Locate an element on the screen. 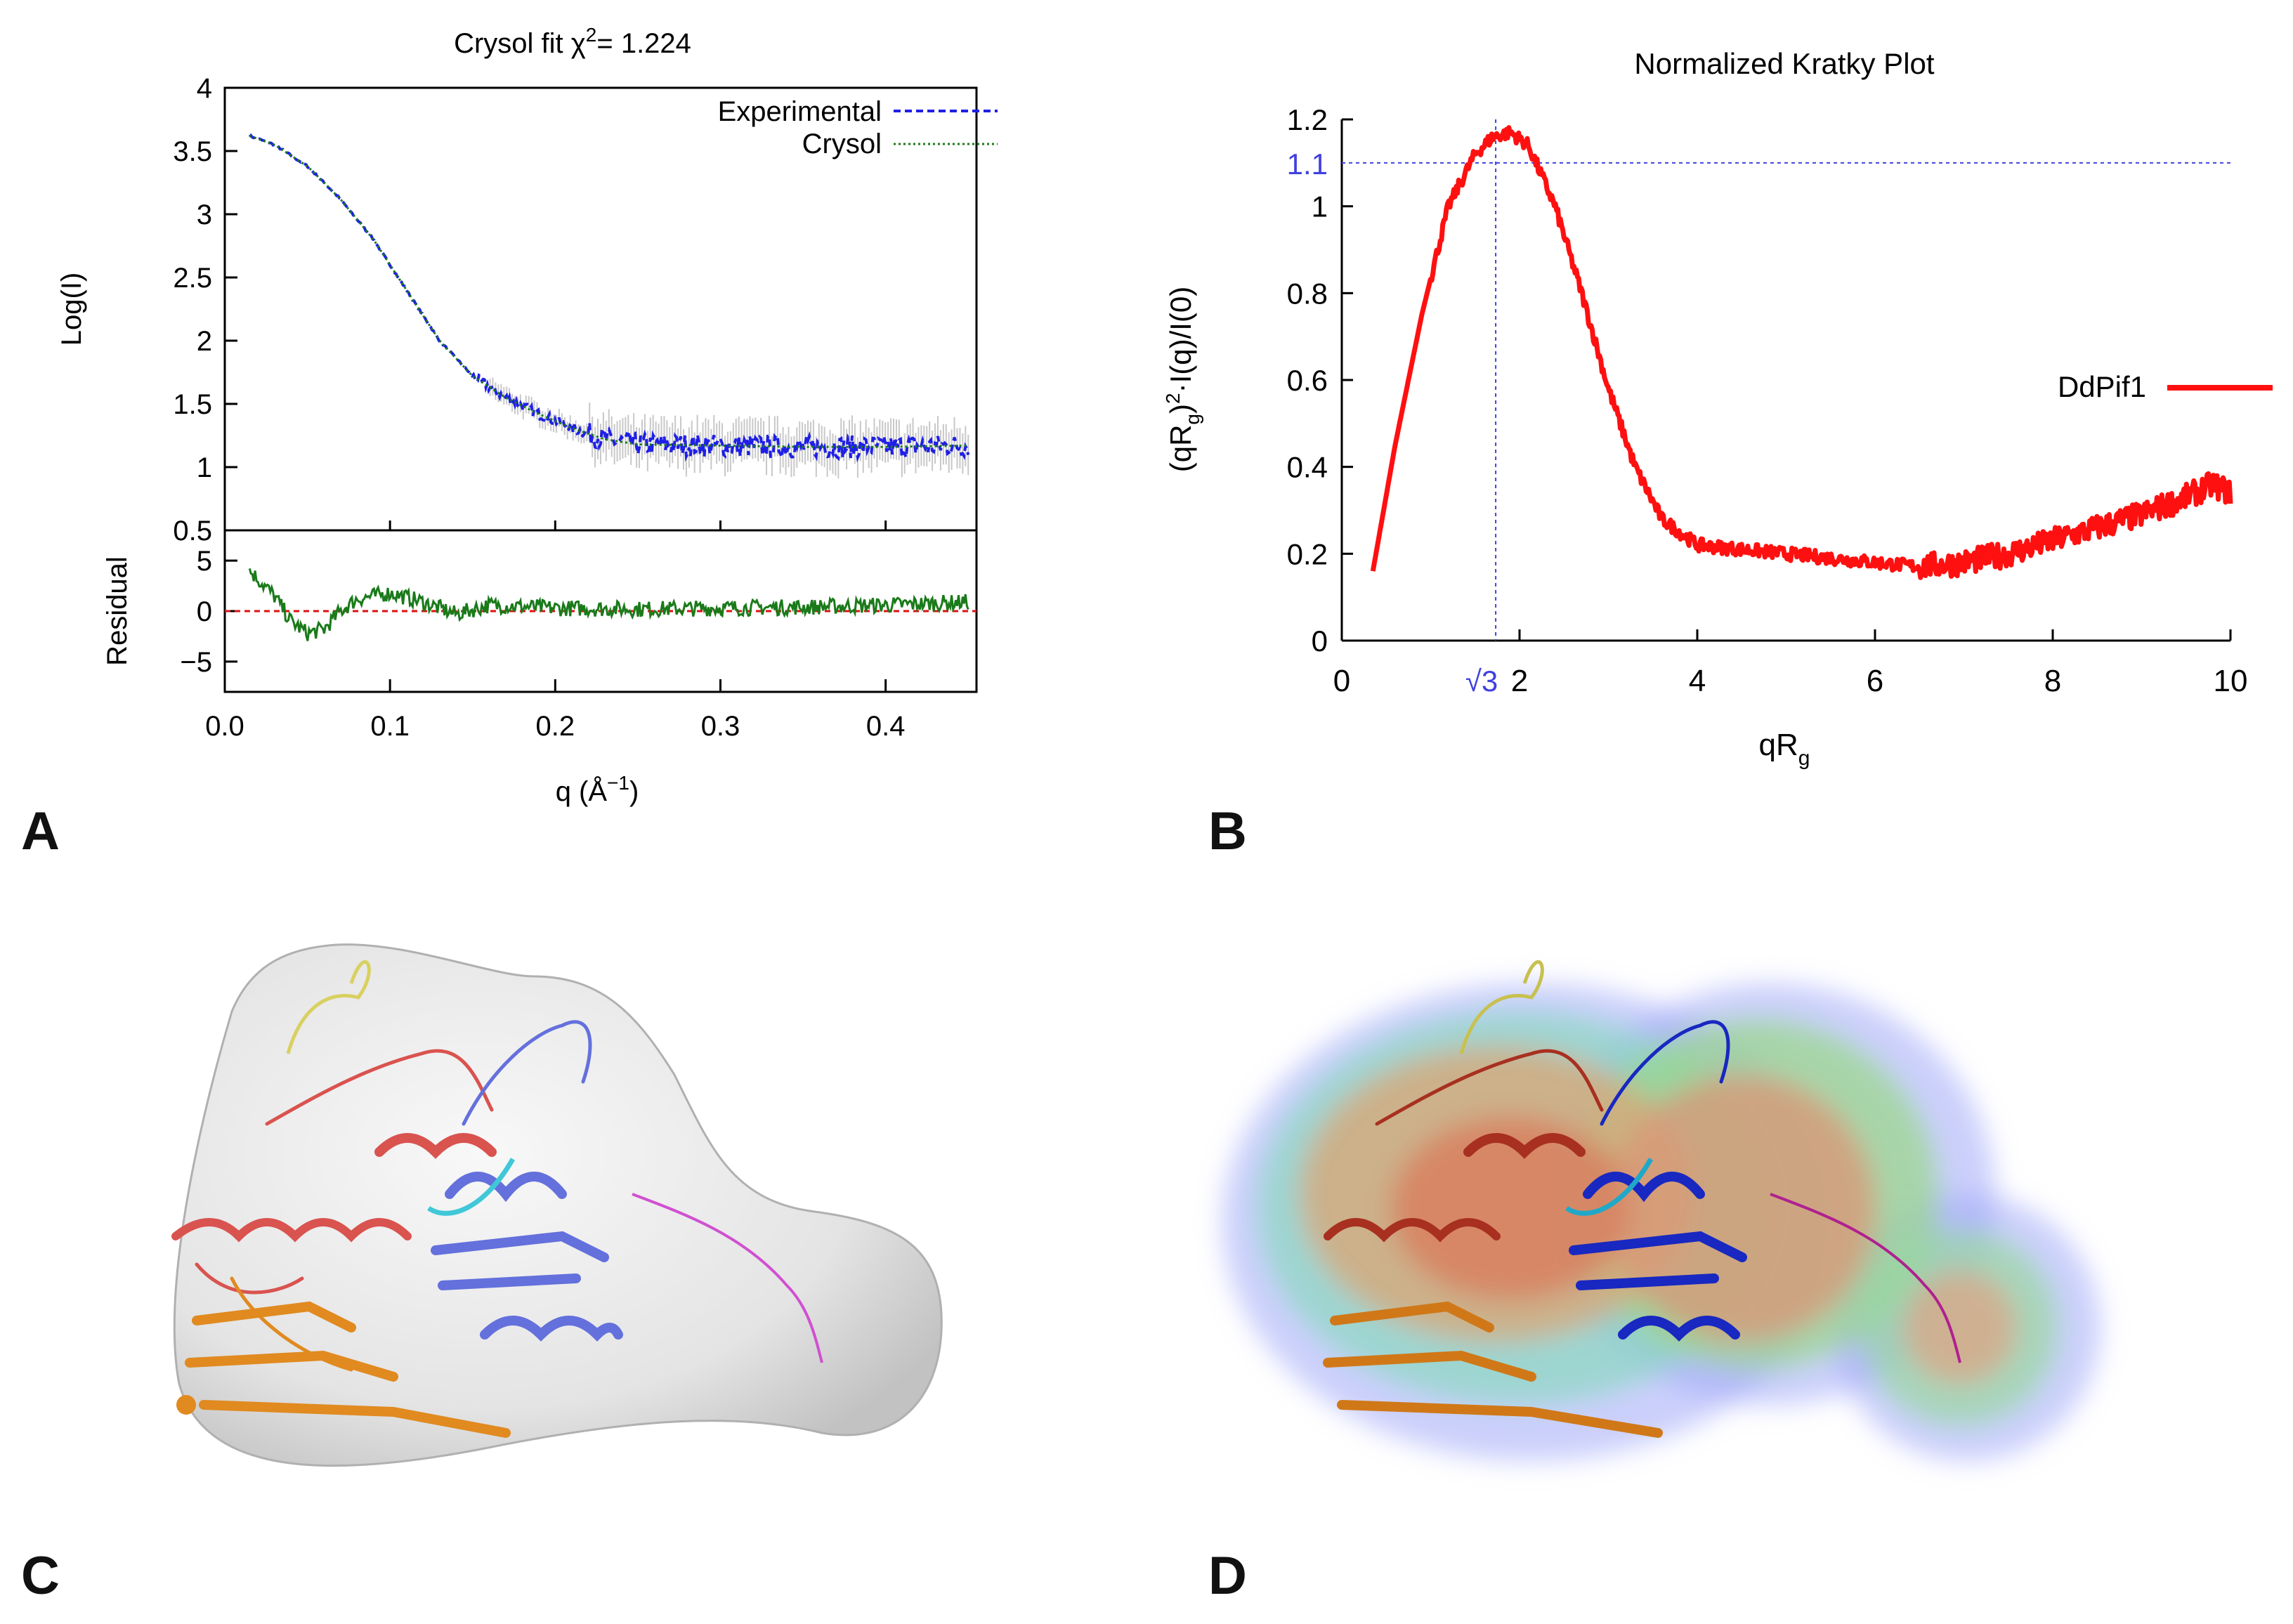 The image size is (2293, 1624). guide-y-label: 1.1 is located at coordinates (1307, 164).